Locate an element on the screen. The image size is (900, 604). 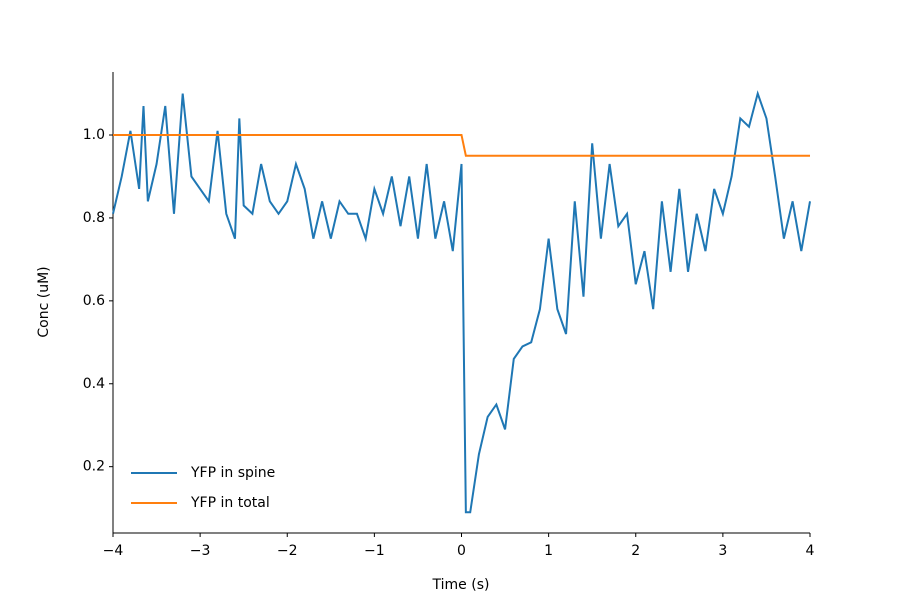
legend-label: YFP in total is located at coordinates (230, 503).